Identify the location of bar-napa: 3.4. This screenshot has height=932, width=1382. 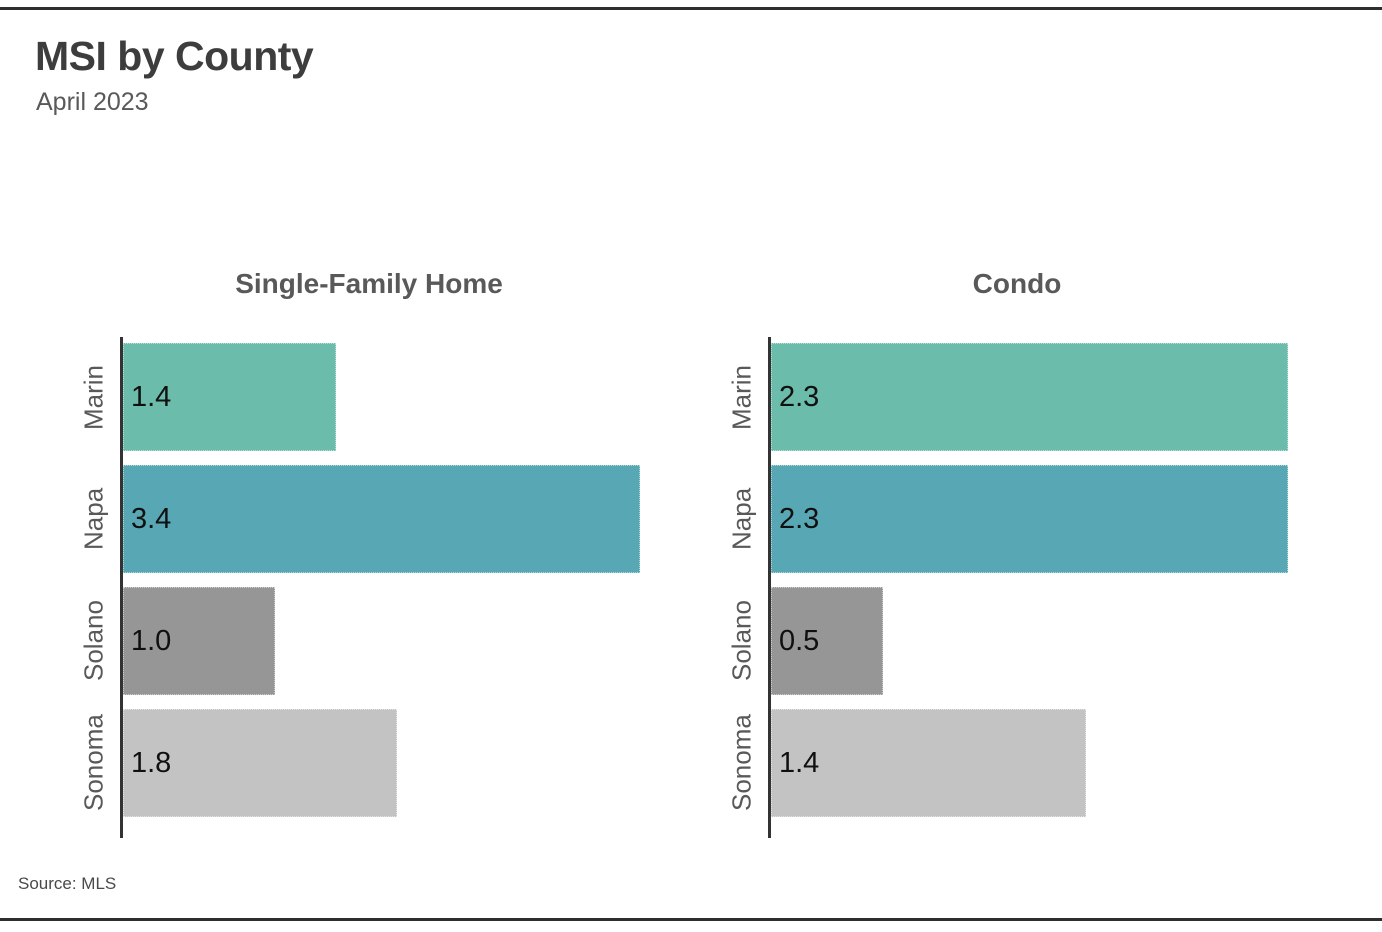
(382, 519).